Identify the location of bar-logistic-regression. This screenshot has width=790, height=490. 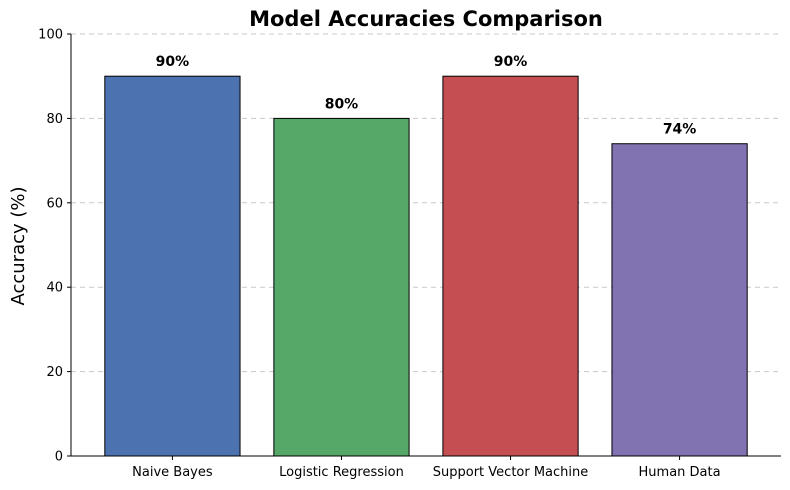
(341, 287).